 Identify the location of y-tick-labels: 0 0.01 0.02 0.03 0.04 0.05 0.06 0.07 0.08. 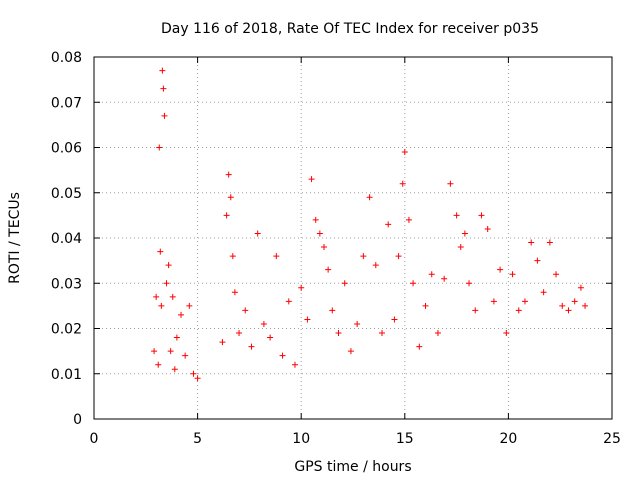
(66, 239).